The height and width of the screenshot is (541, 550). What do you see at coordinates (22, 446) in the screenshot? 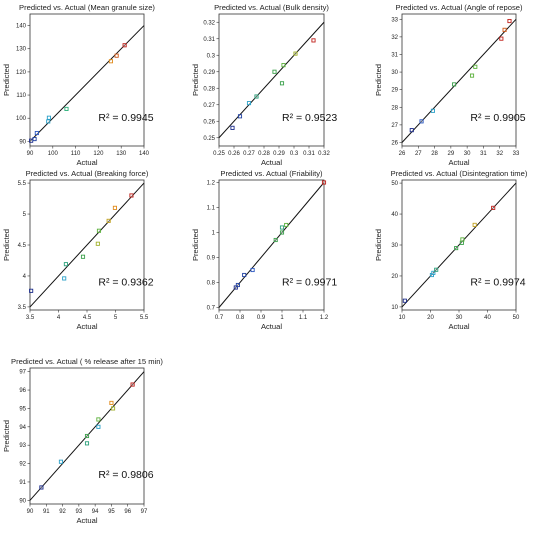
I see `y-tick-label: 93` at bounding box center [22, 446].